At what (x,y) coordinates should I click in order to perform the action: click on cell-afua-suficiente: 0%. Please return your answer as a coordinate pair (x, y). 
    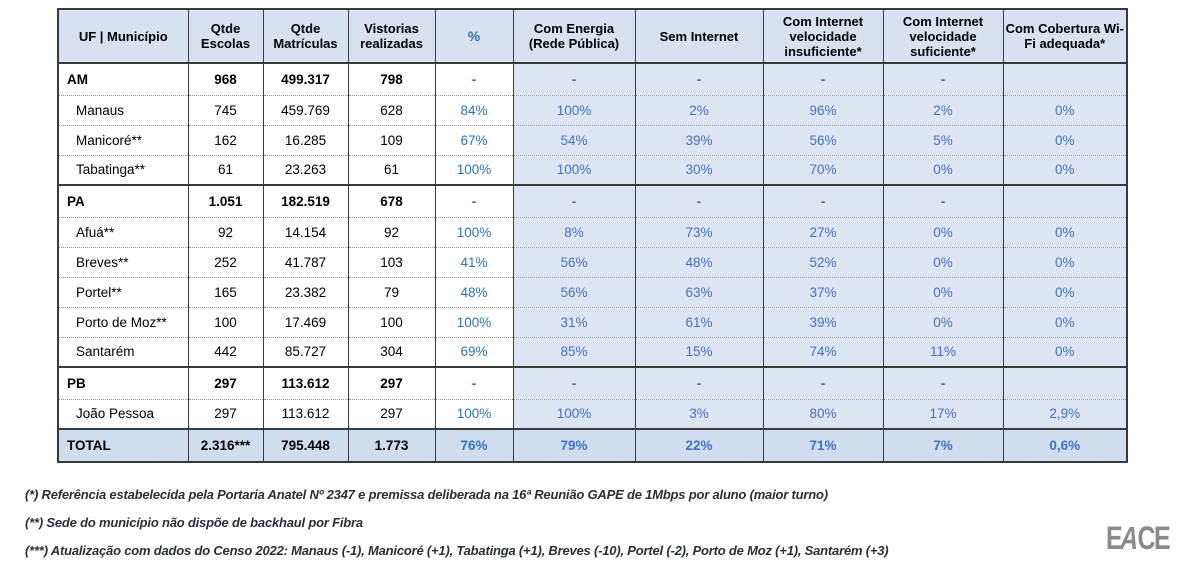
    Looking at the image, I should click on (943, 231).